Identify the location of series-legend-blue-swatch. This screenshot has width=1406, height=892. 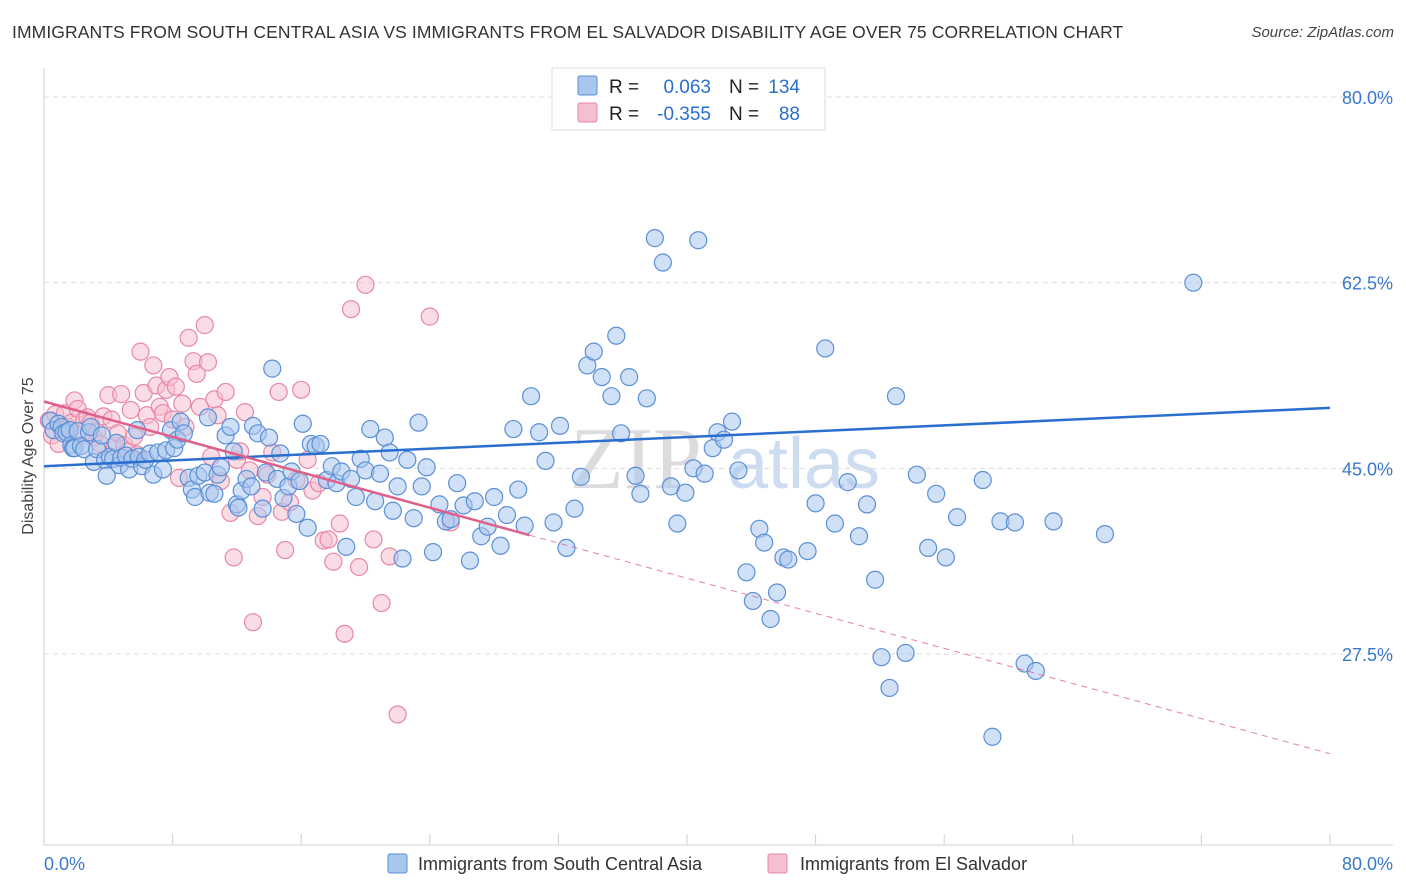
(397, 863).